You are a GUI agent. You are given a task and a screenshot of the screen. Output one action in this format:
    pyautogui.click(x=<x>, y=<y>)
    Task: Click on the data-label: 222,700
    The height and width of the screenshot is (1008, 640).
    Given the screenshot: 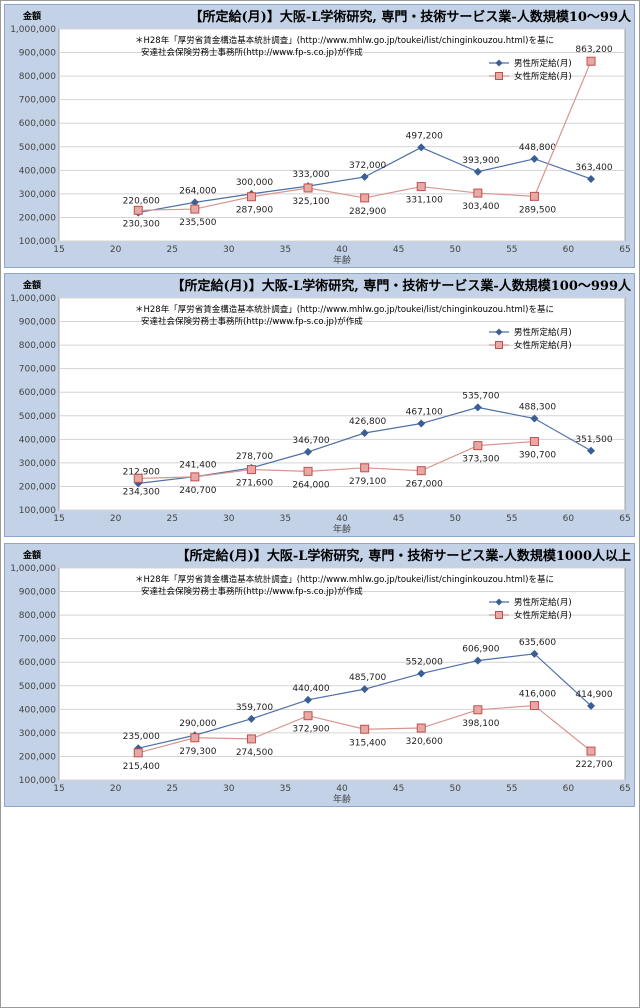 What is the action you would take?
    pyautogui.click(x=593, y=765)
    